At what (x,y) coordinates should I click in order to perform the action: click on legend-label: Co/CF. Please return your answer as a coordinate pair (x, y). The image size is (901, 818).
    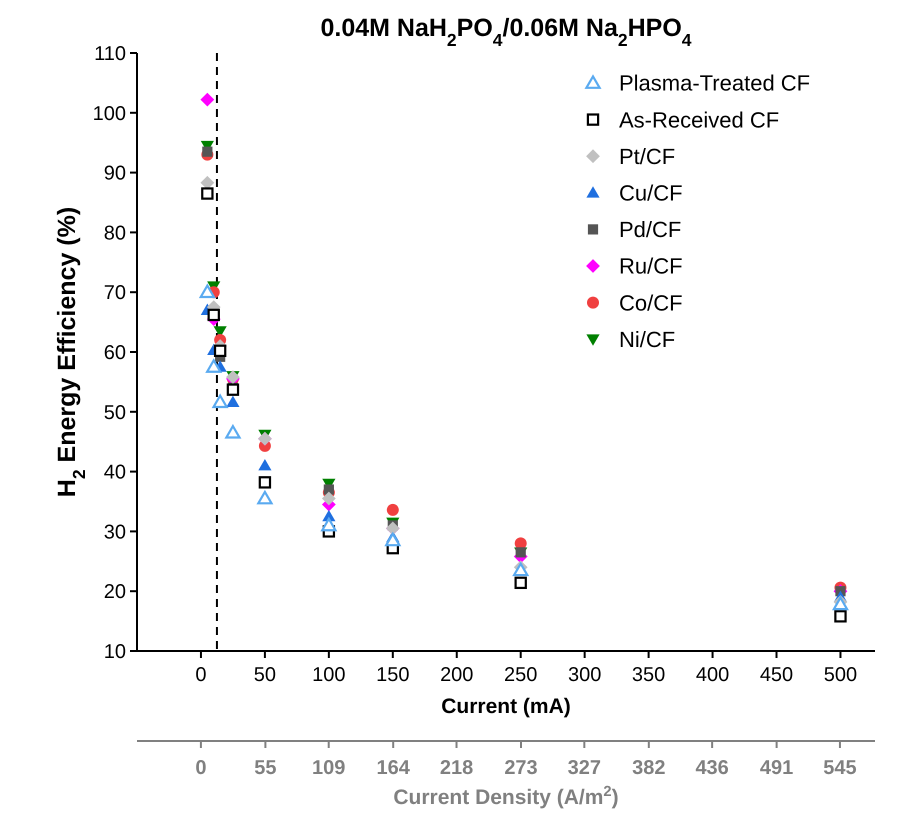
    Looking at the image, I should click on (651, 303).